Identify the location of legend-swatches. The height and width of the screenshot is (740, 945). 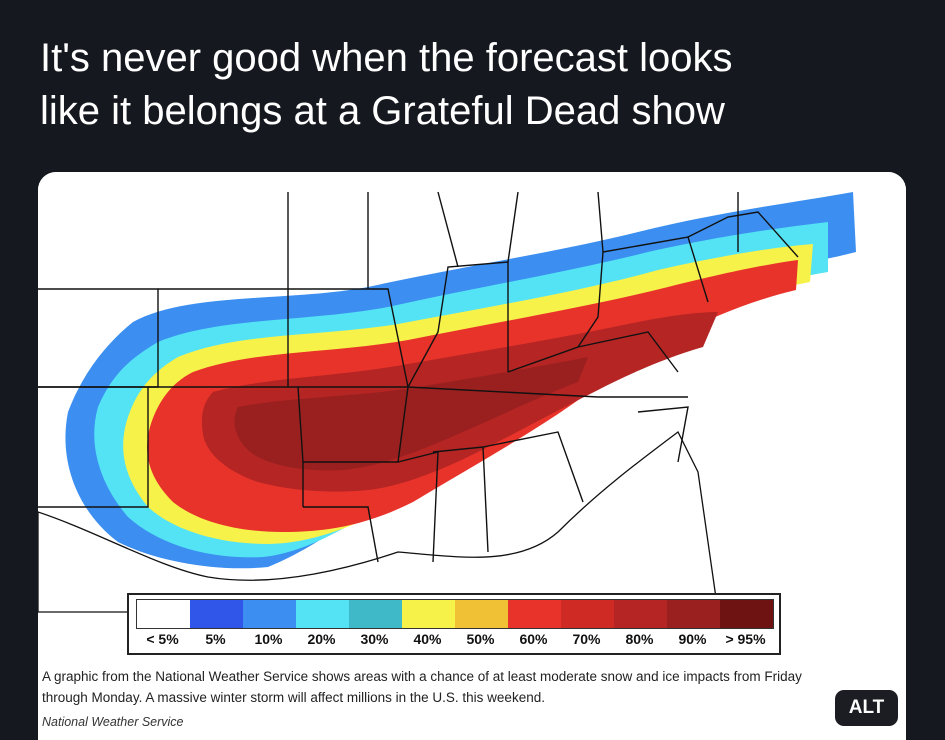
(455, 614).